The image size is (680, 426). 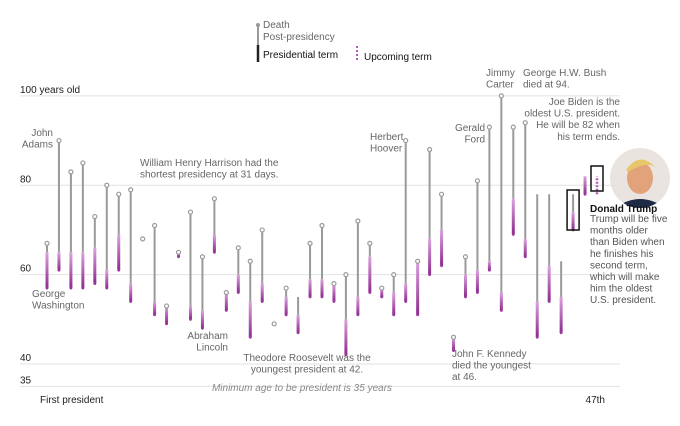 I want to click on legend-label: Upcoming term, so click(x=398, y=57).